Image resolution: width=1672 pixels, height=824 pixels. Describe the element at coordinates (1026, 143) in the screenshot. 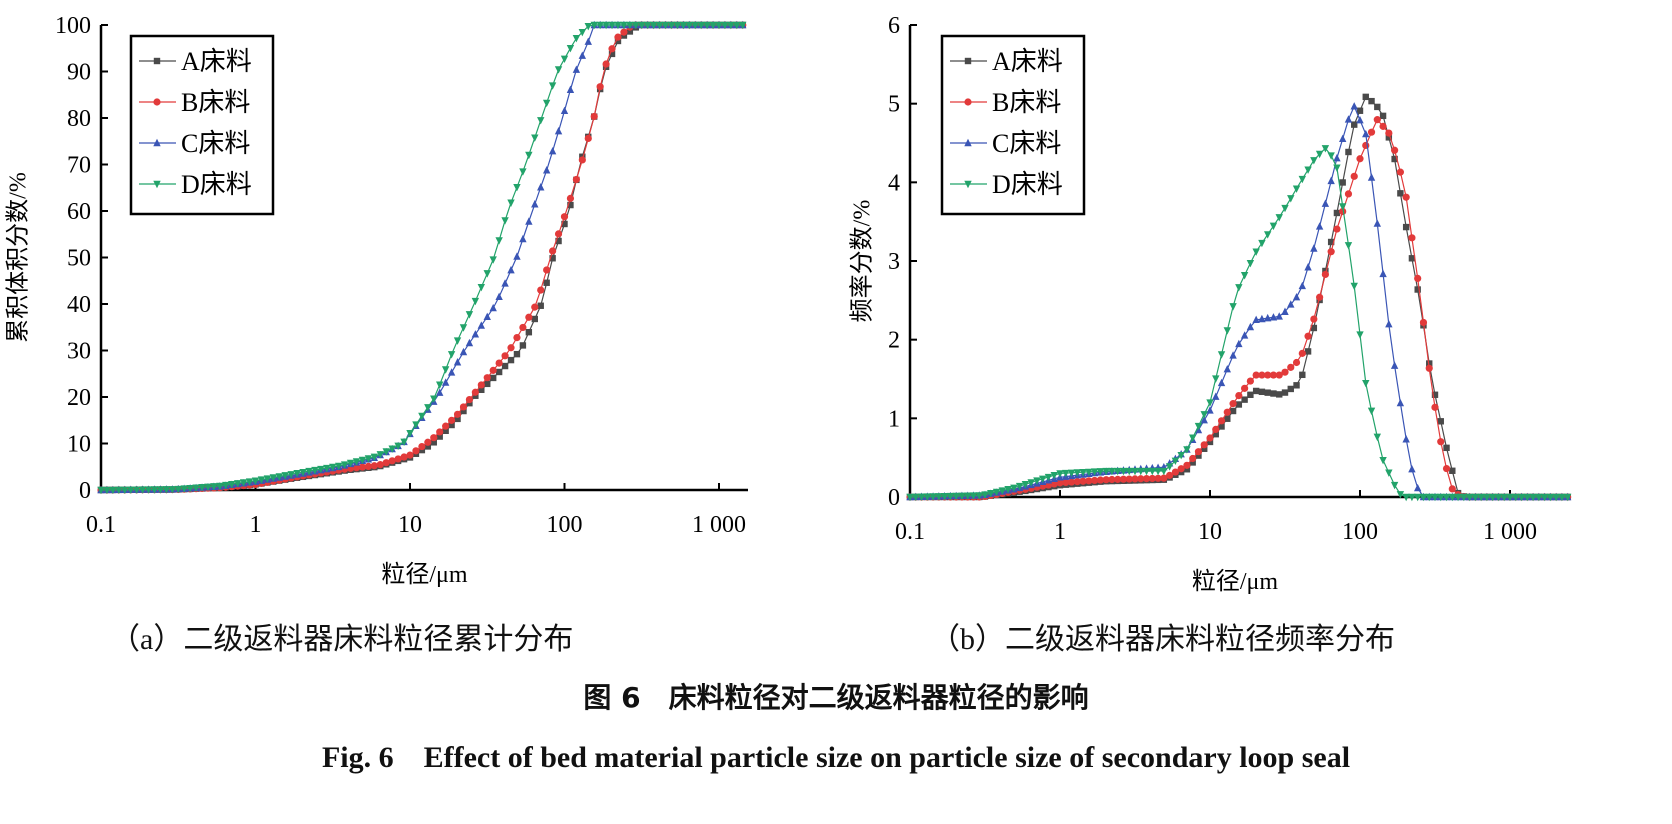

I see `legend-label: C床料` at that location.